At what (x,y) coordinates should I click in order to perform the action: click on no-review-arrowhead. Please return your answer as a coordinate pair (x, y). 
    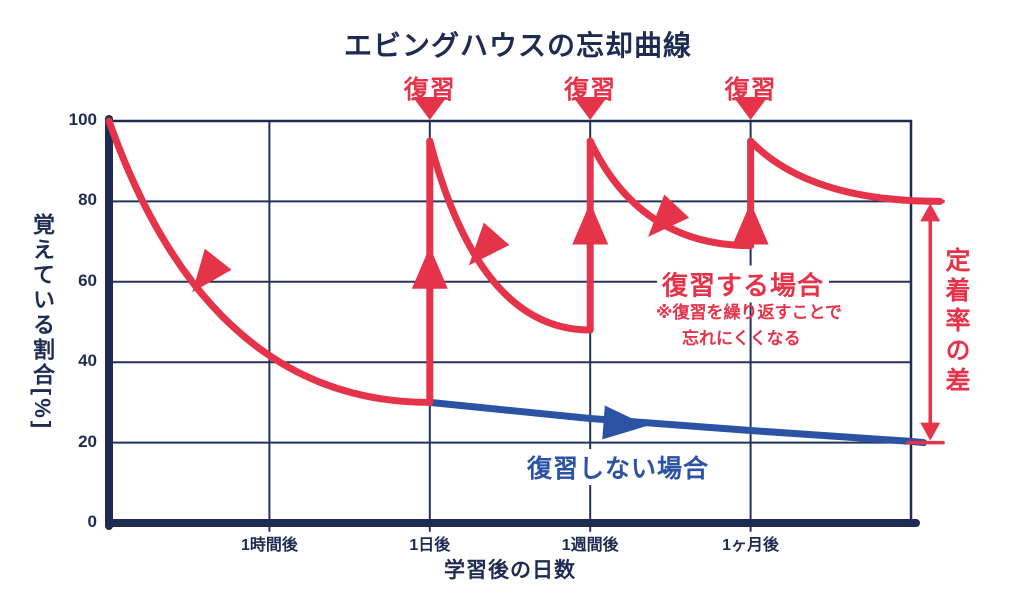
    Looking at the image, I should click on (625, 422).